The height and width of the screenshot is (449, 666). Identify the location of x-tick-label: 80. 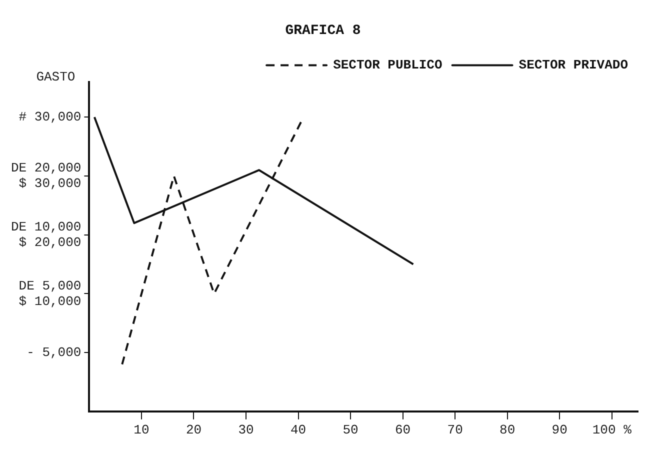
(508, 430).